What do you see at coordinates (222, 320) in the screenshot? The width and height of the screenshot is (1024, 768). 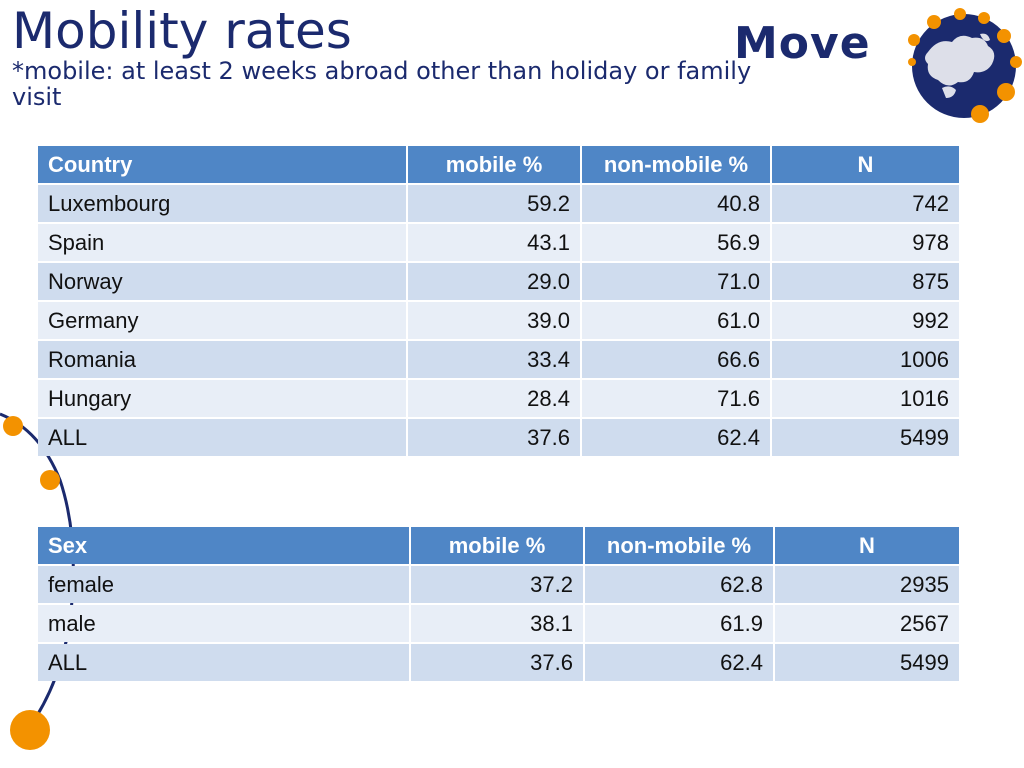 I see `row-label-cell: Germany` at bounding box center [222, 320].